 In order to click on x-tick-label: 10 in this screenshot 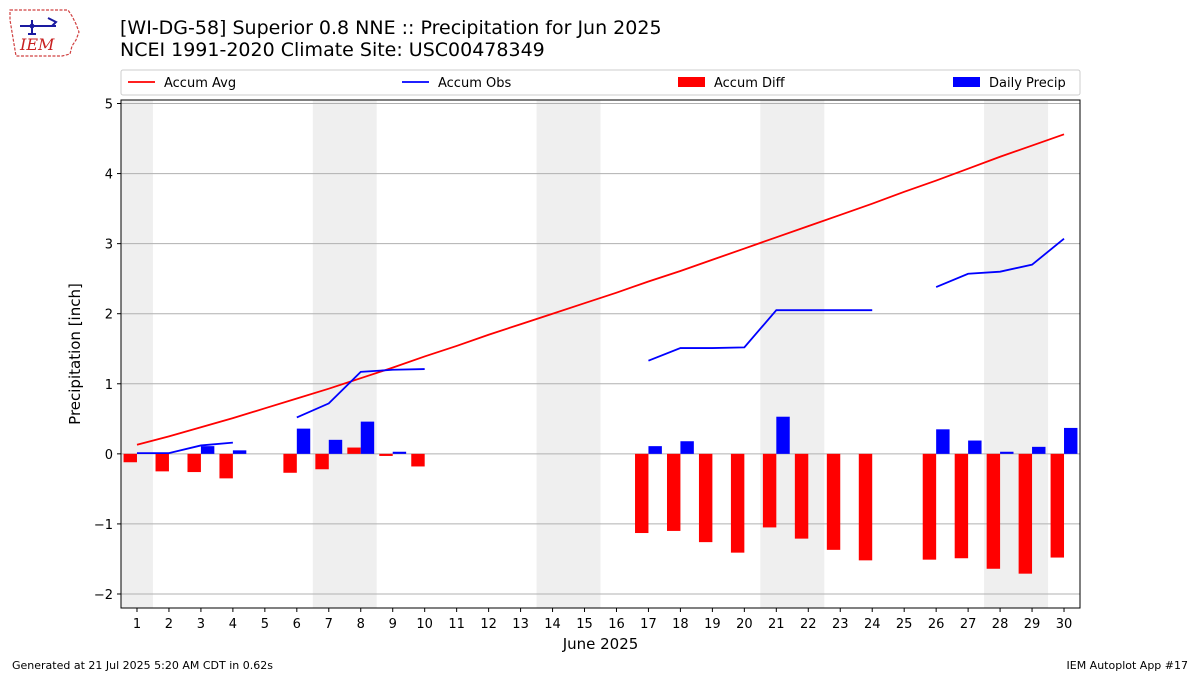, I will do `click(424, 624)`.